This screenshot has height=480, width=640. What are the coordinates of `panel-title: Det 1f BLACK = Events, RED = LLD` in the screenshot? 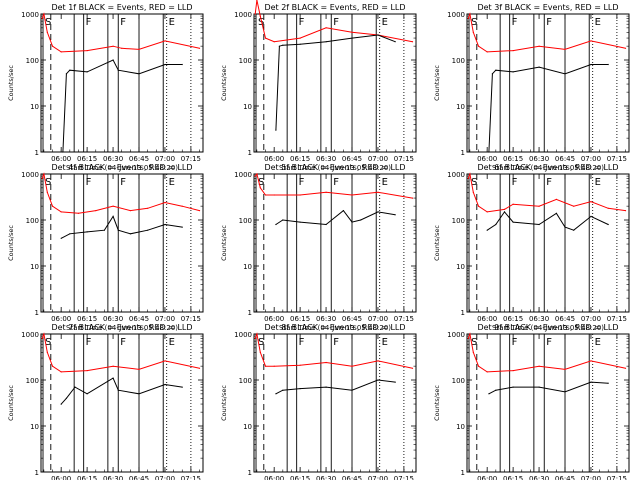 It's located at (121, 7).